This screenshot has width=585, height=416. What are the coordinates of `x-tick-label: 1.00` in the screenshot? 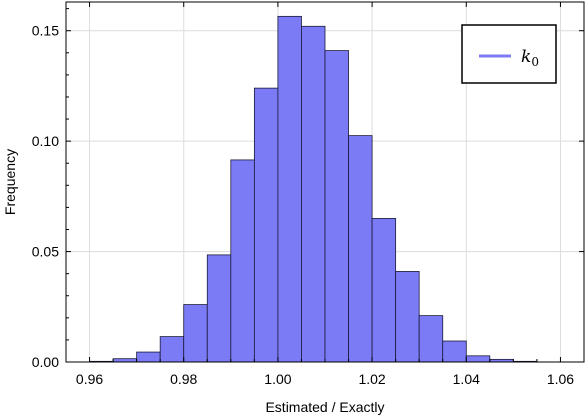 It's located at (277, 379).